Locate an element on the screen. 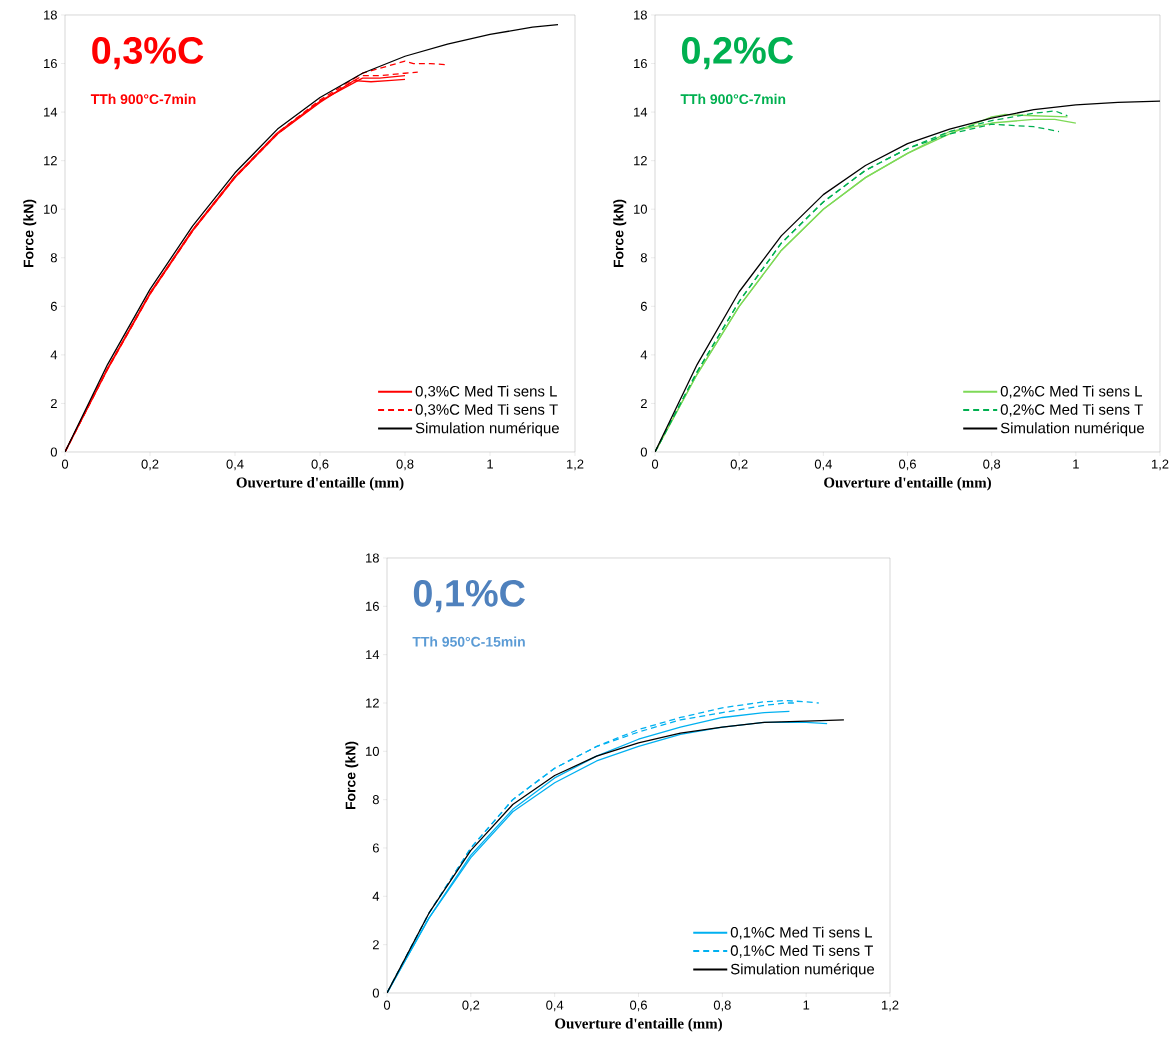 This screenshot has width=1176, height=1052. text: TTh 950°C-15min is located at coordinates (468, 641).